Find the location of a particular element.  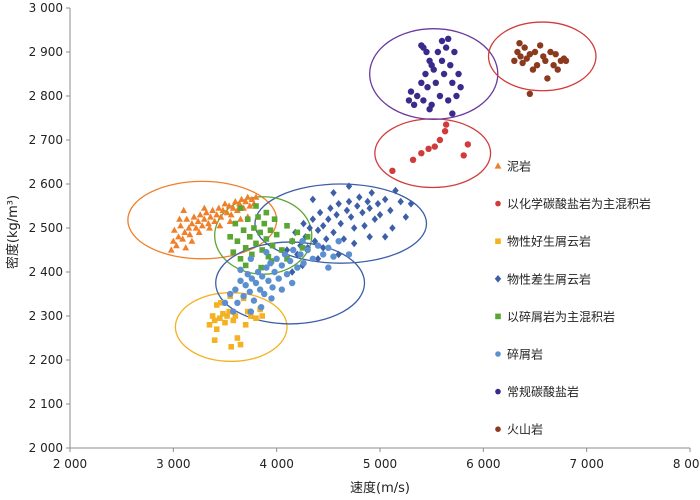

legend-item: 泥岩 is located at coordinates (512, 166).